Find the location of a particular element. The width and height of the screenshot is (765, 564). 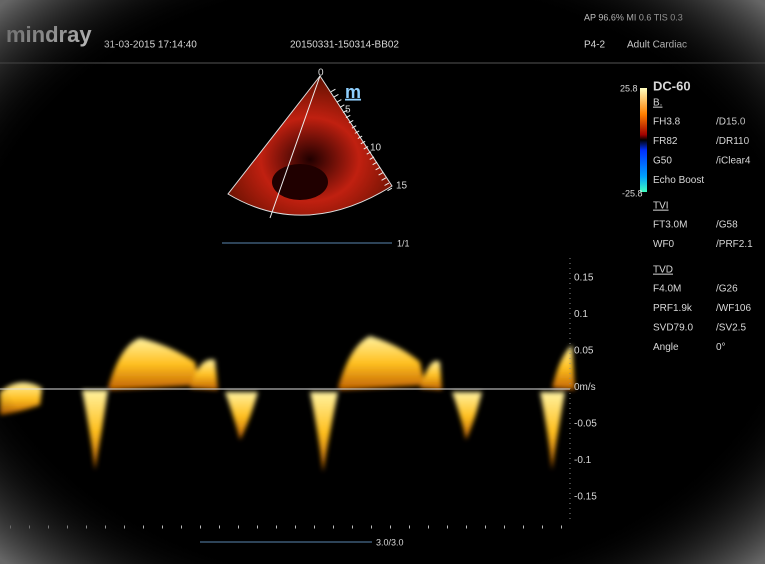

frame-counter: 1/1 is located at coordinates (403, 243).